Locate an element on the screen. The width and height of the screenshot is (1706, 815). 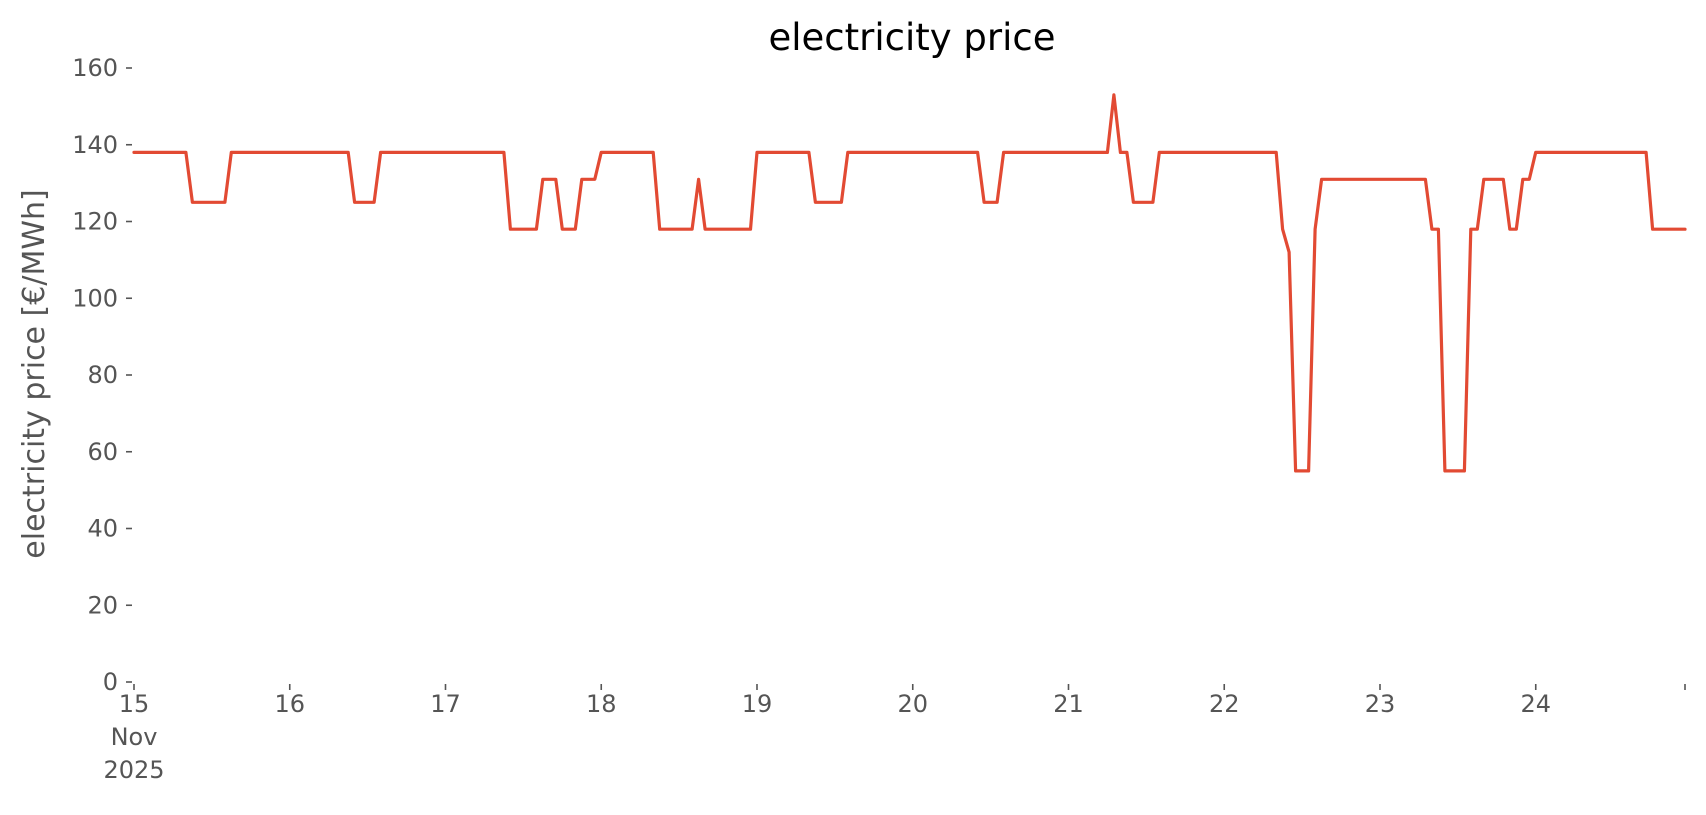
y-tick-label: 140 is located at coordinates (95, 145).